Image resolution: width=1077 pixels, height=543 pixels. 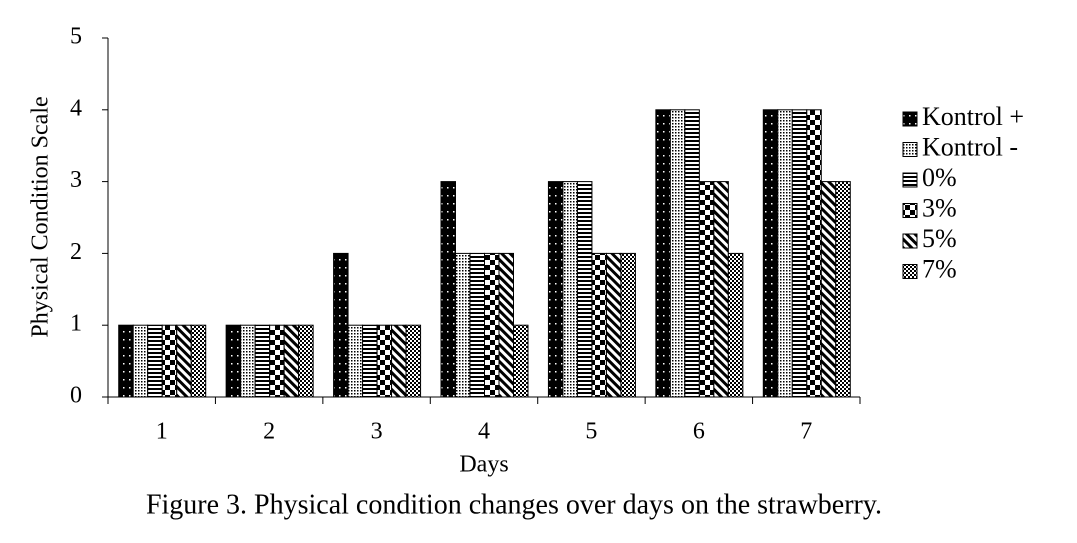 What do you see at coordinates (162, 432) in the screenshot?
I see `x-tick-label: 1` at bounding box center [162, 432].